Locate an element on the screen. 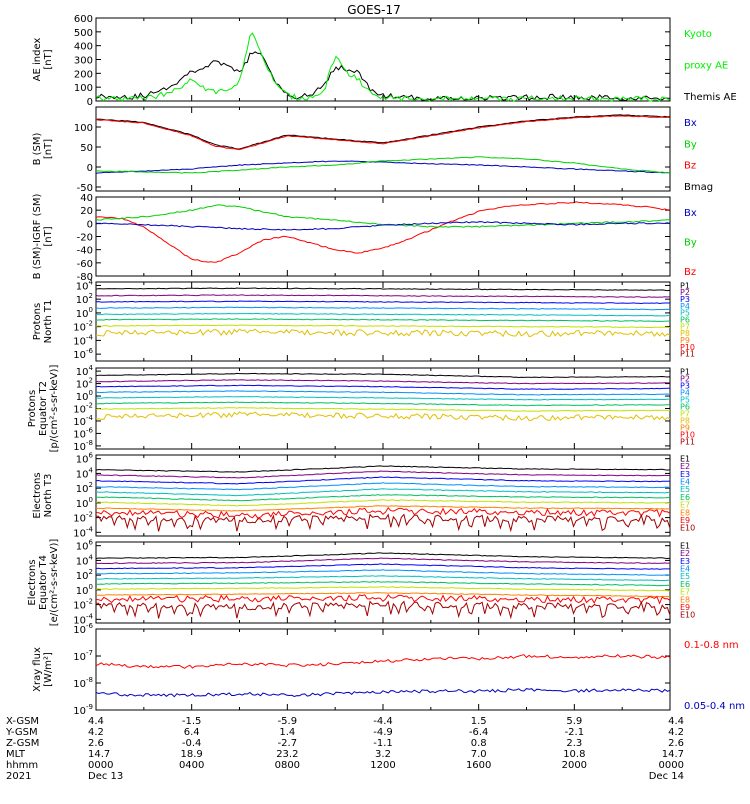  legend-entry: P2 is located at coordinates (685, 378).